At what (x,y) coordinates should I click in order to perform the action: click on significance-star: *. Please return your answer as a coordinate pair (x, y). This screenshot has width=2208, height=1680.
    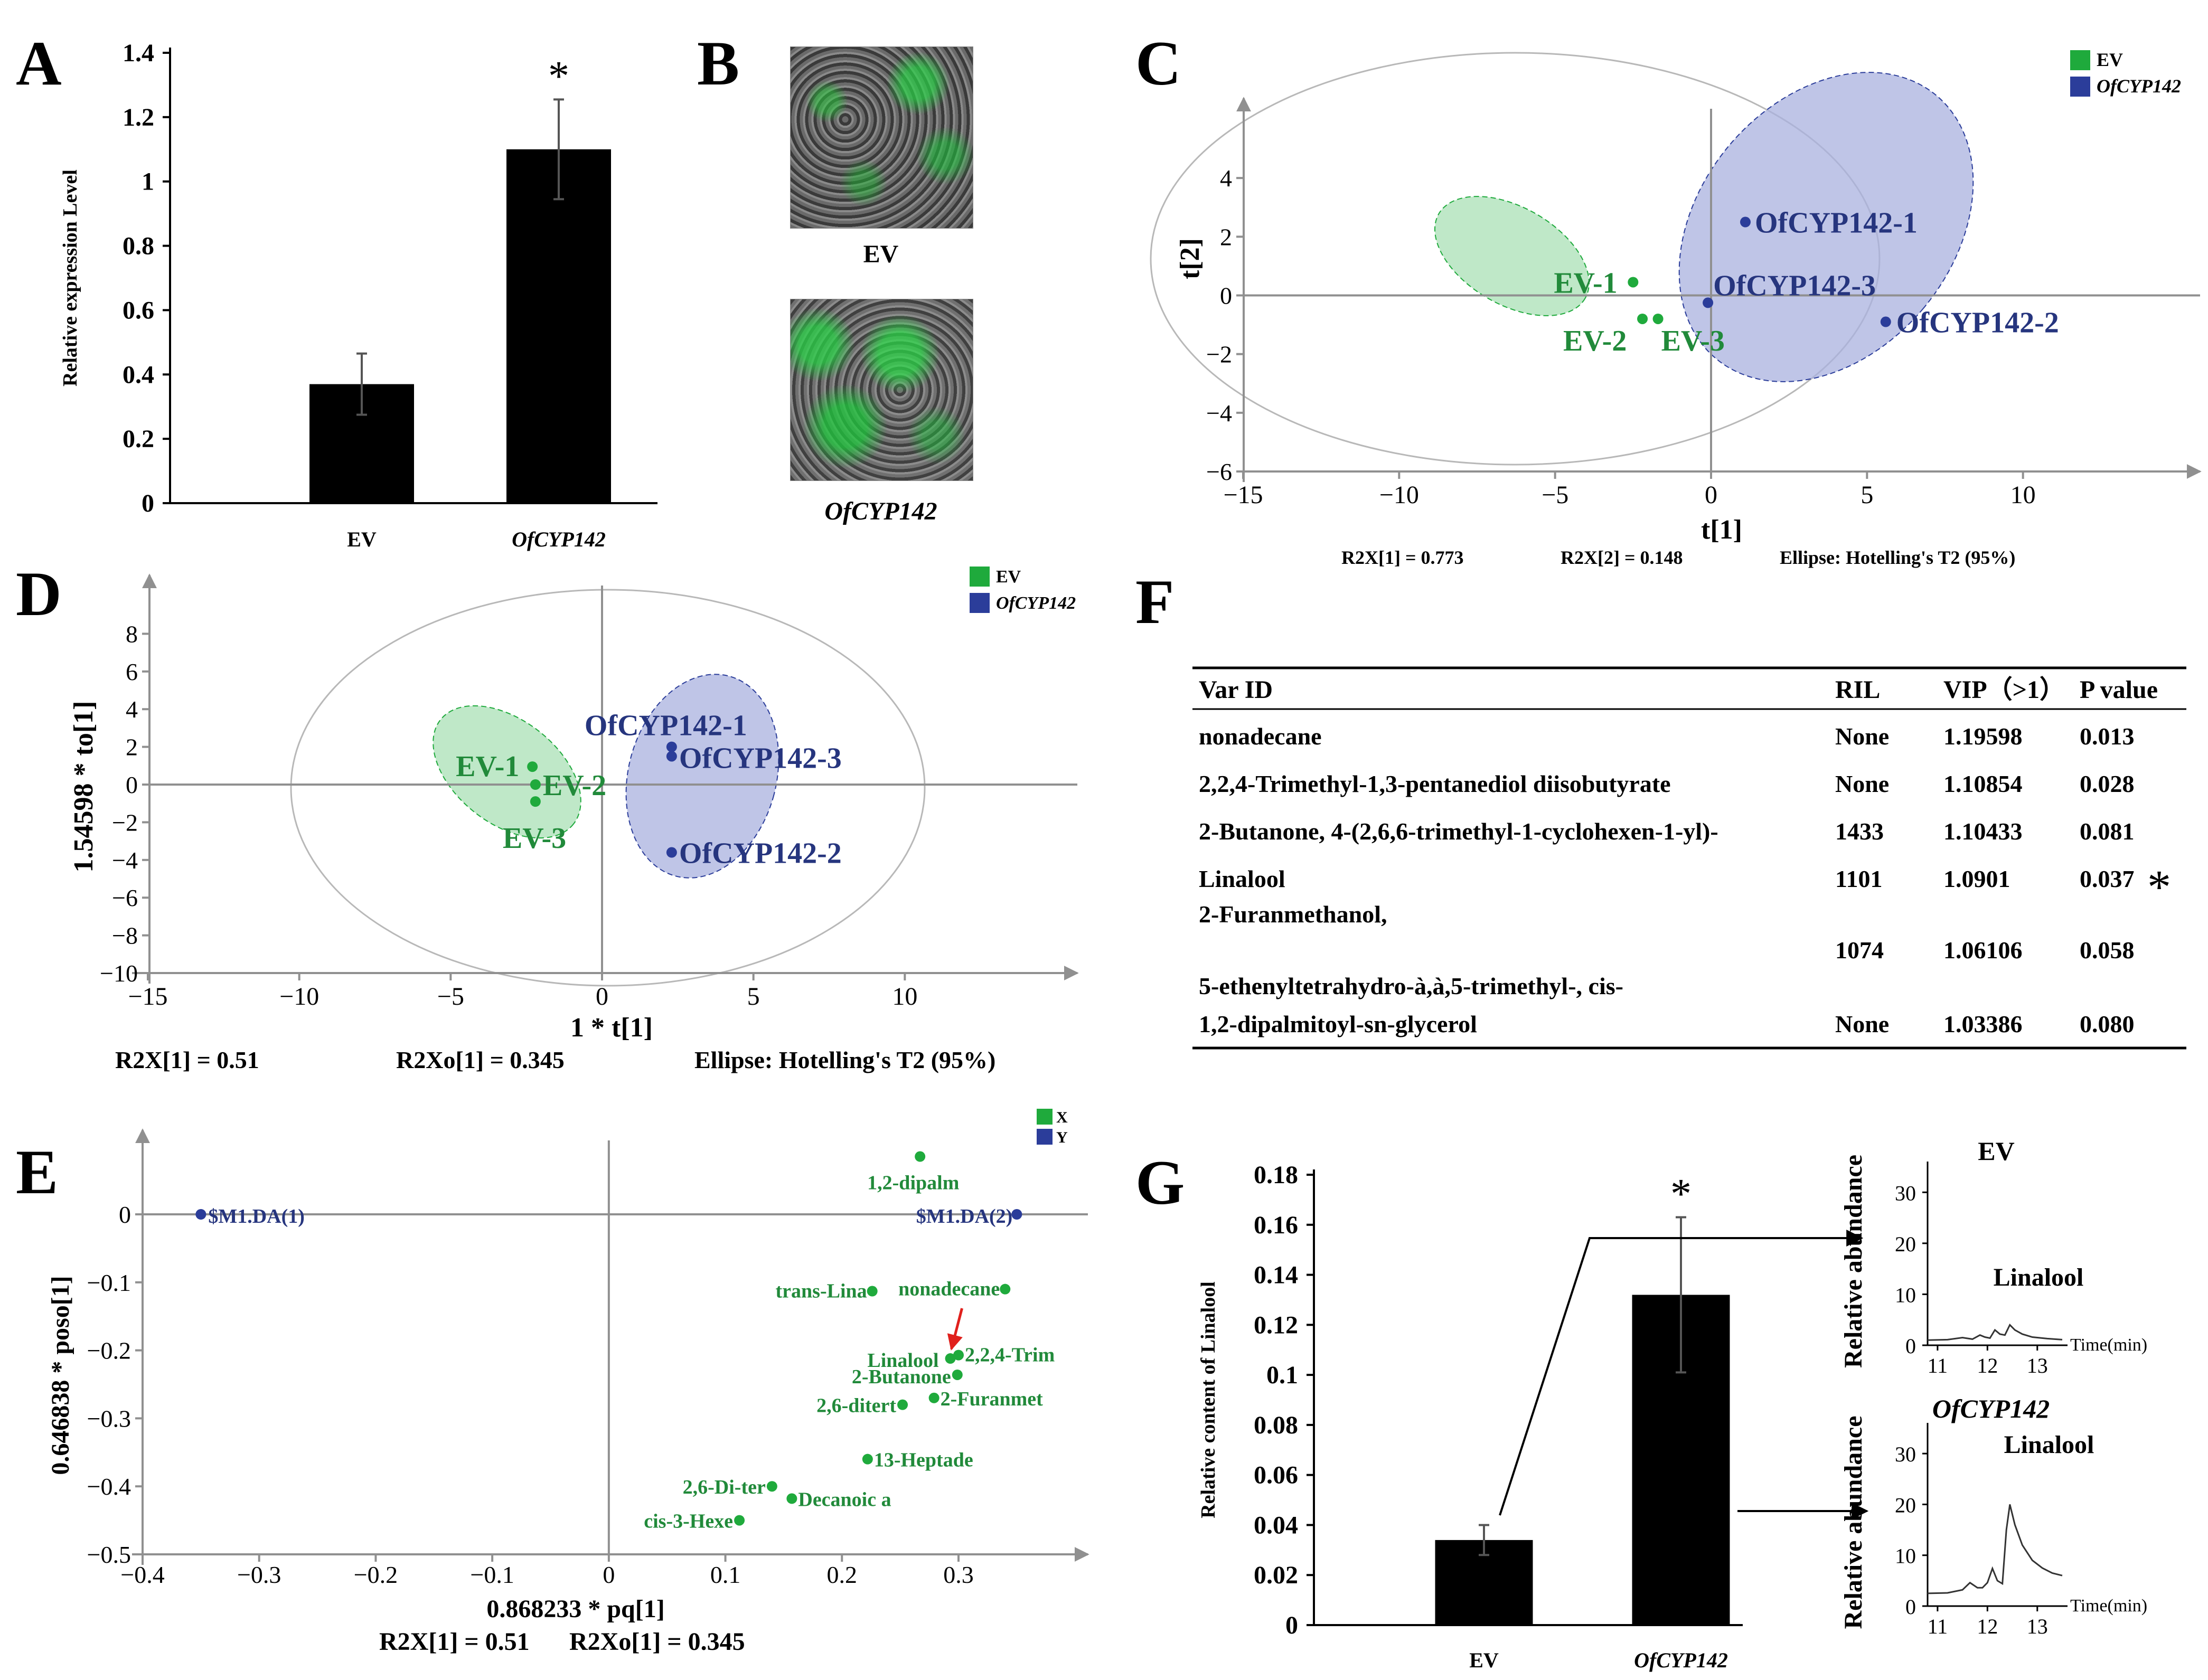
    Looking at the image, I should click on (1681, 1194).